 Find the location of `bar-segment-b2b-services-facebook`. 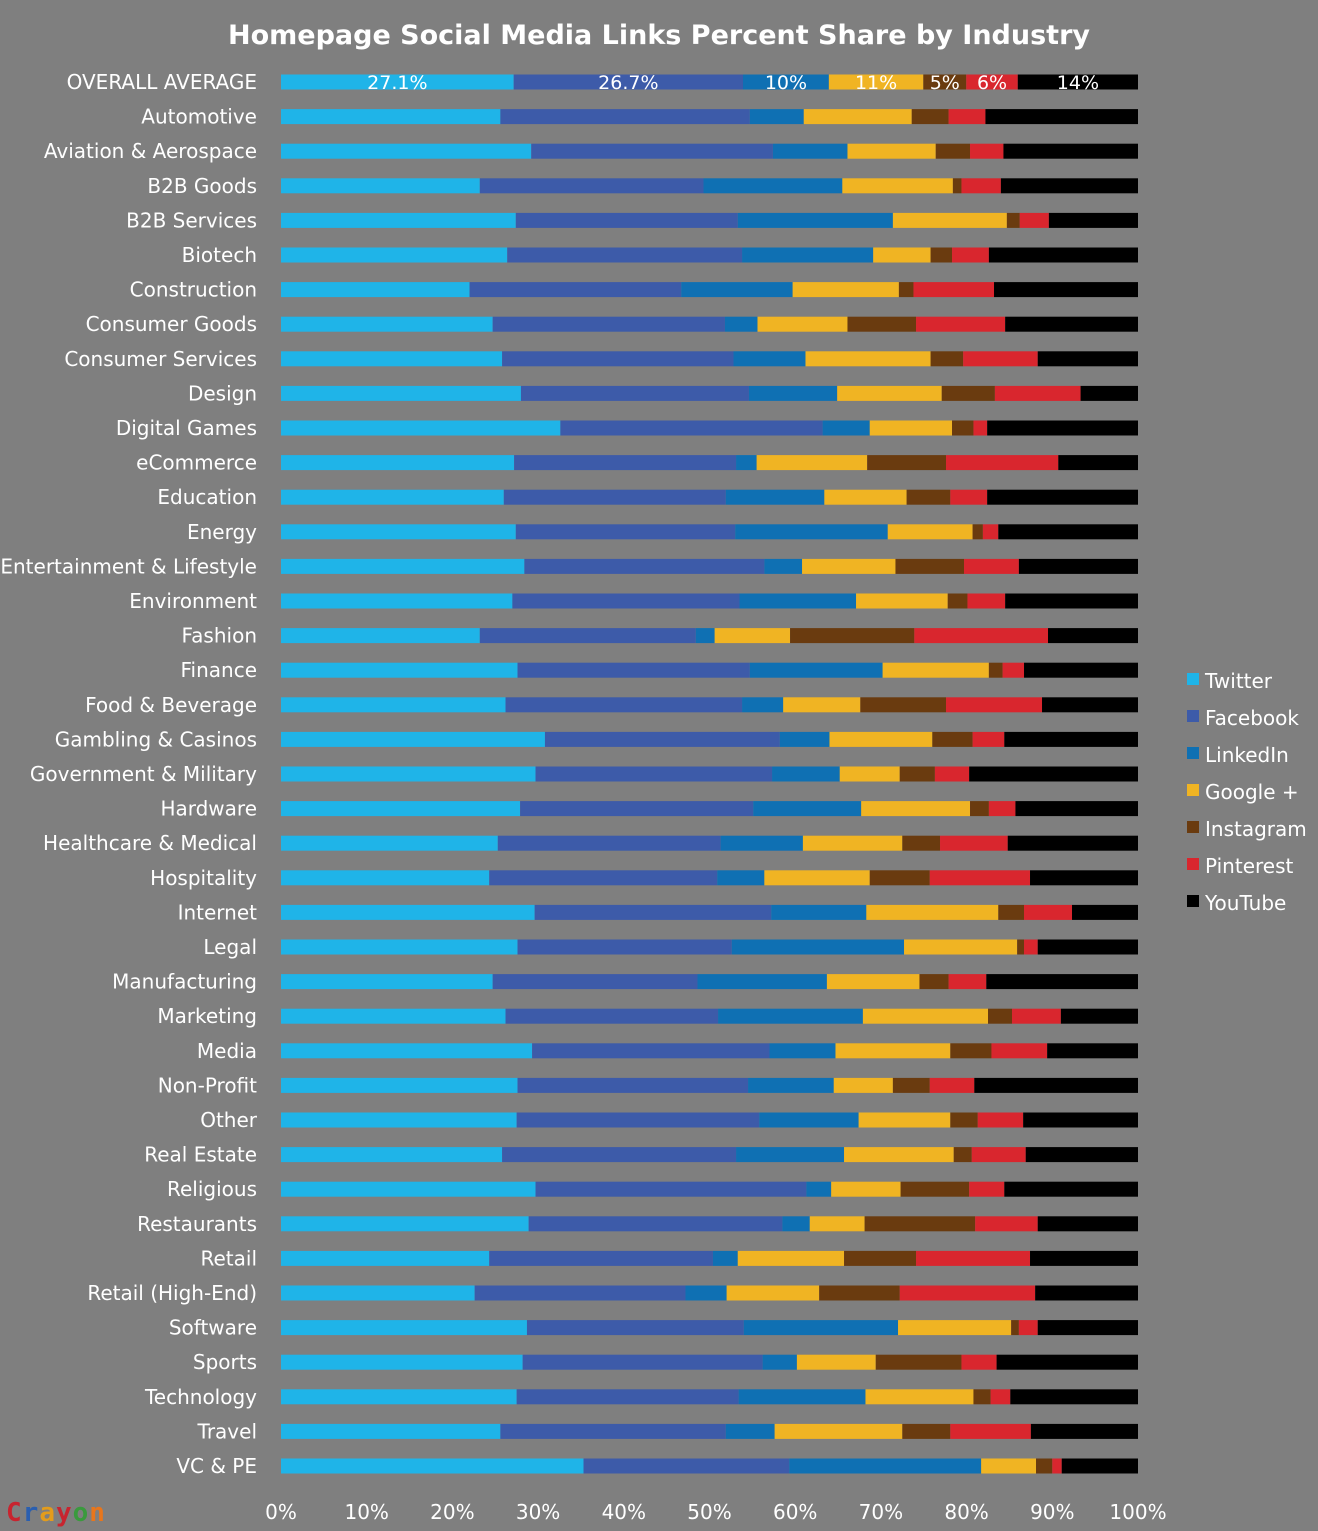

bar-segment-b2b-services-facebook is located at coordinates (626, 220).